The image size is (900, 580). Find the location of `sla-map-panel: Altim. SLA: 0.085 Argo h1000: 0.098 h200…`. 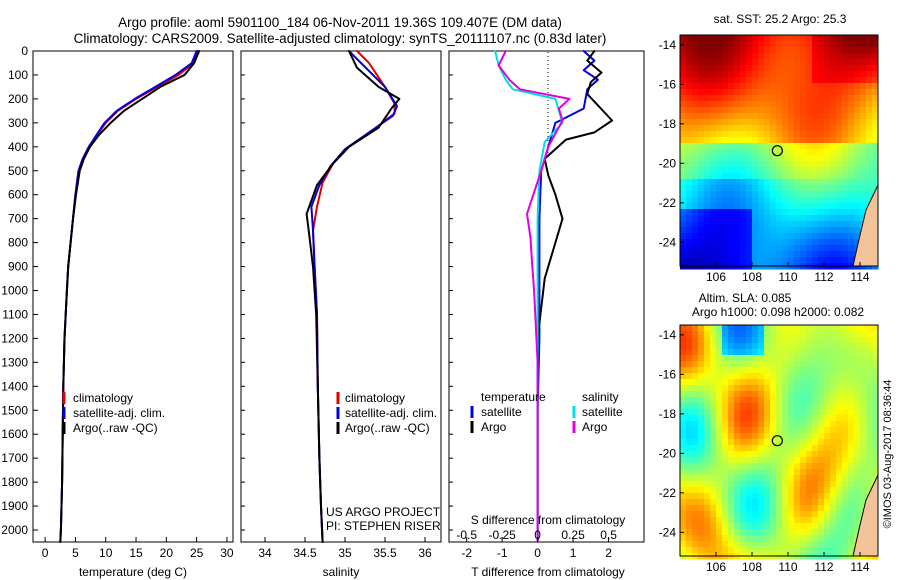

sla-map-panel: Altim. SLA: 0.085 Argo h1000: 0.098 h200… is located at coordinates (769, 432).